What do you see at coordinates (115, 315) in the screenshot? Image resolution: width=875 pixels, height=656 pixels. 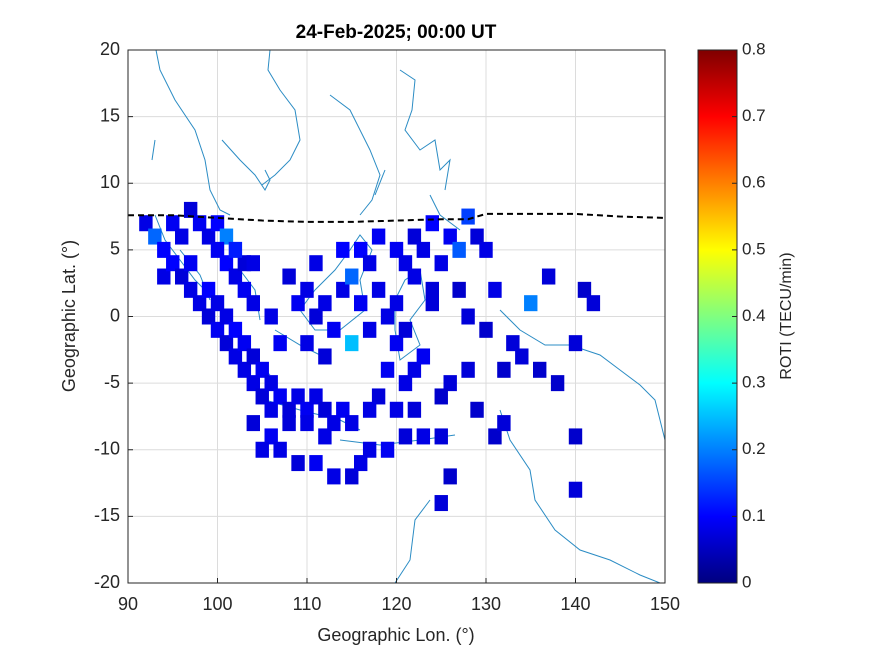 I see `y-tick-label: 0` at bounding box center [115, 315].